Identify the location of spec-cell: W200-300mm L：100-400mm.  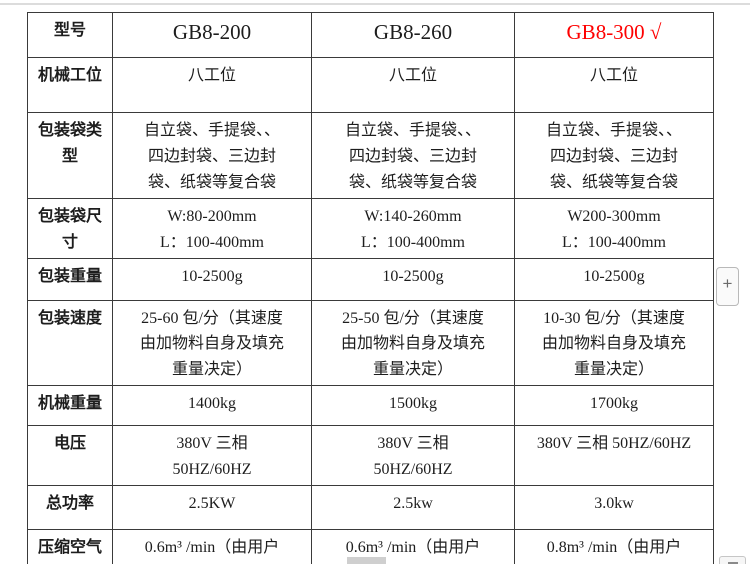
(614, 228).